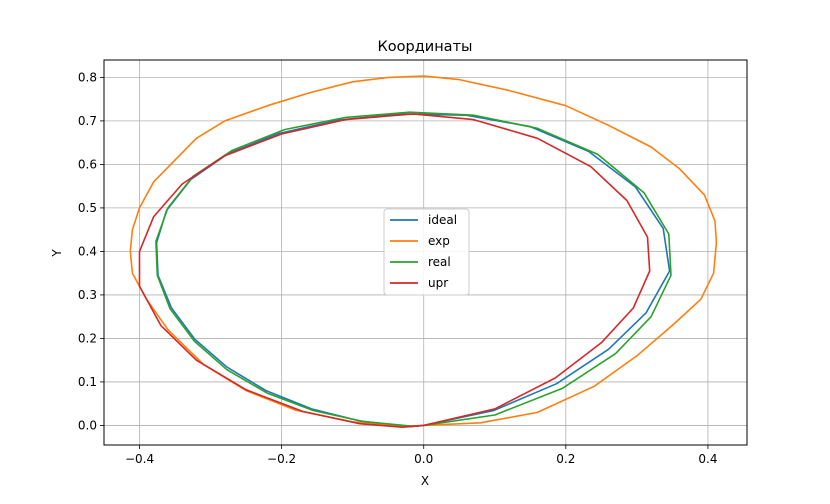 The width and height of the screenshot is (830, 504). What do you see at coordinates (438, 283) in the screenshot?
I see `legend-label-upr: upr` at bounding box center [438, 283].